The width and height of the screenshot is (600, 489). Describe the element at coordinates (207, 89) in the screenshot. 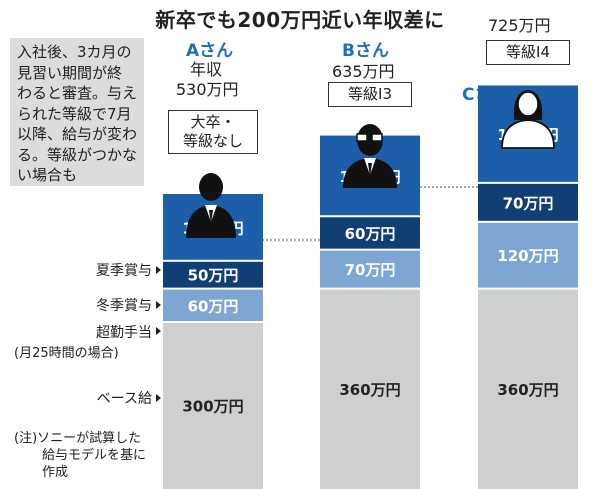

I see `person-a-income: 530万円` at that location.